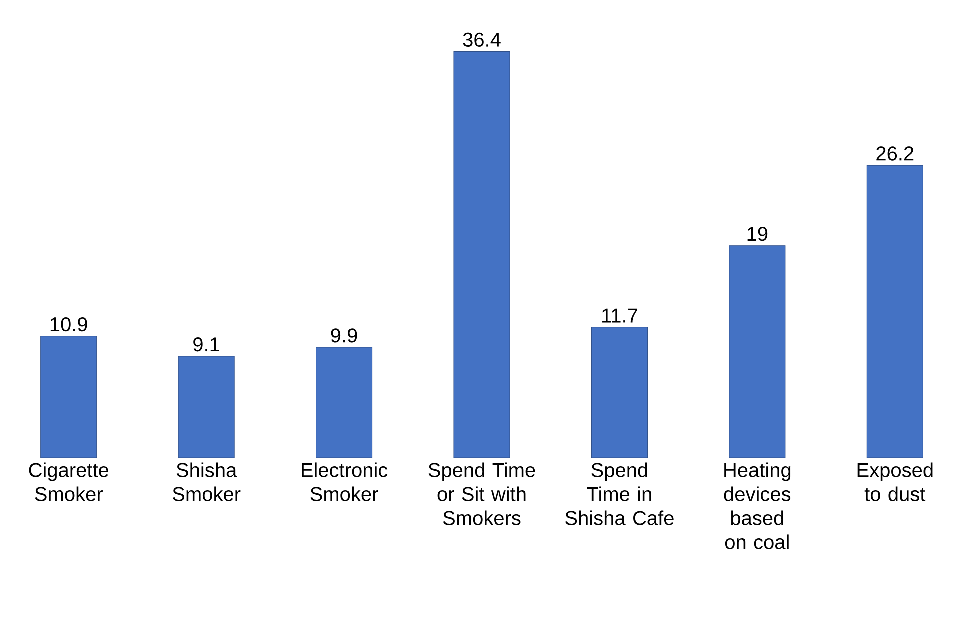  Describe the element at coordinates (345, 482) in the screenshot. I see `x-tick-label: Electronic Smoker` at that location.